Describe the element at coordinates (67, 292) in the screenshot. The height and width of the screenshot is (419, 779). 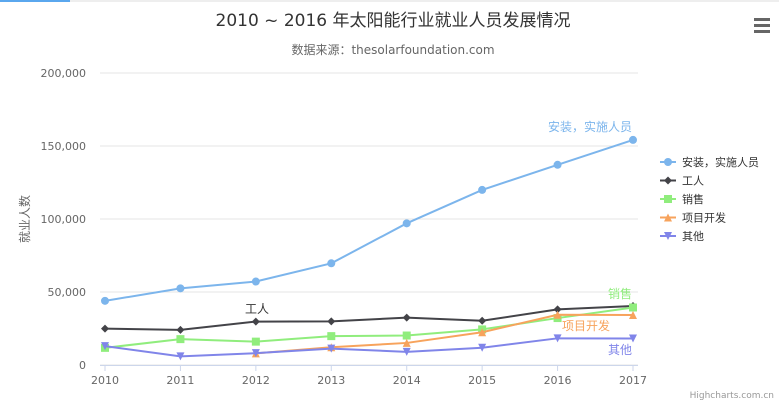
I see `y-tick-label: 50,000` at that location.